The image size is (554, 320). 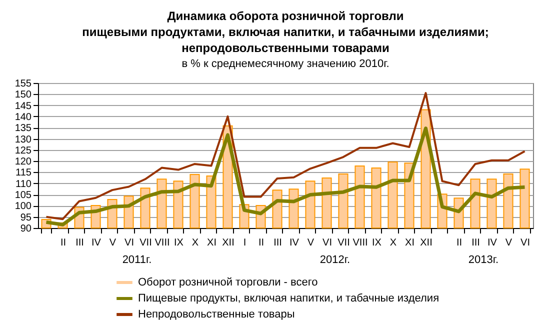 What do you see at coordinates (23, 140) in the screenshot?
I see `y-tick-label: 130` at bounding box center [23, 140].